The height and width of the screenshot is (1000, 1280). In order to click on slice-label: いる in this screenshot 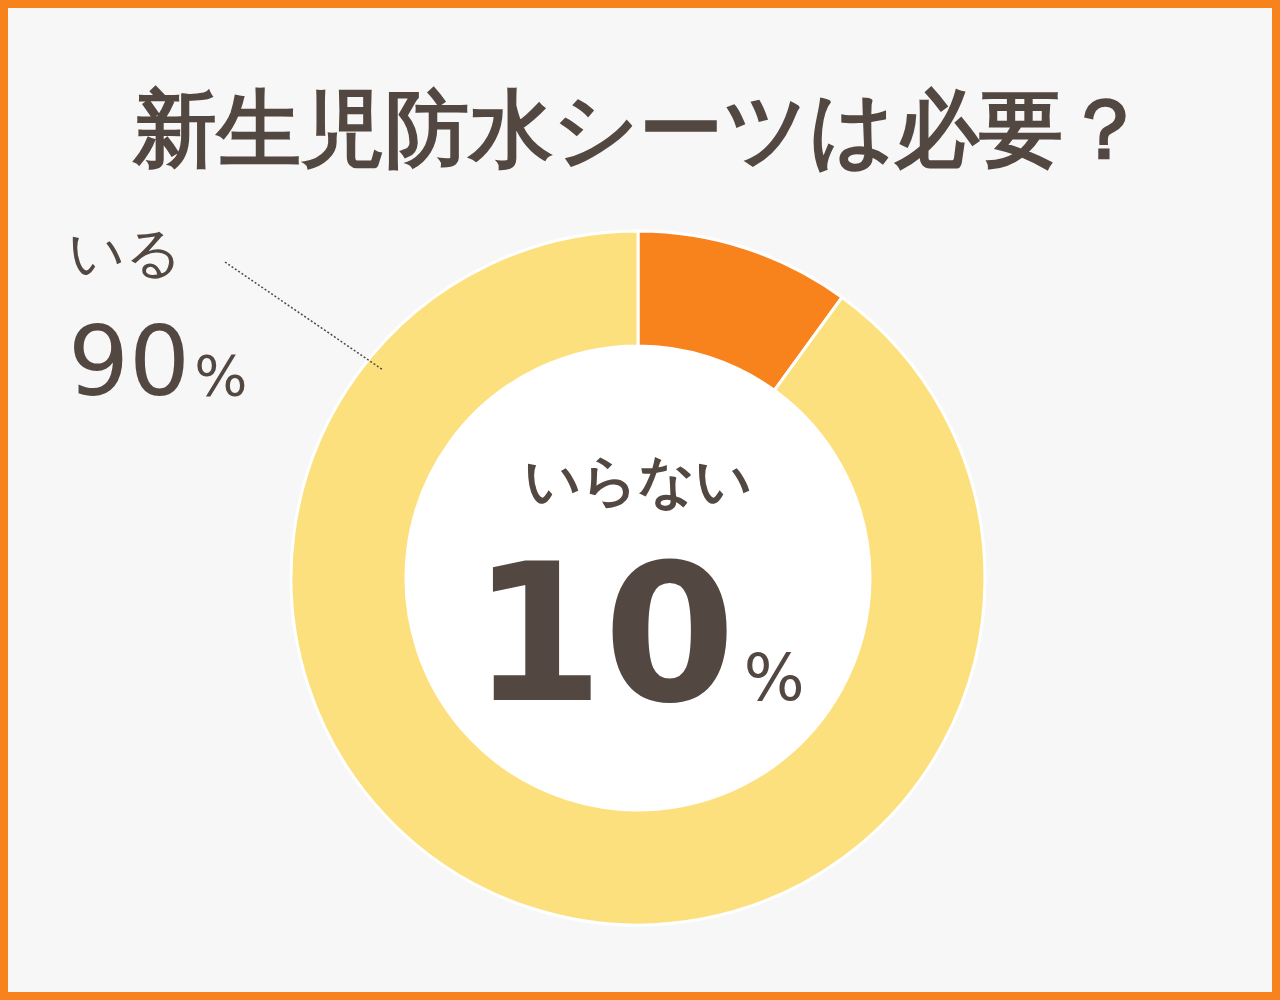, I will do `click(125, 252)`.